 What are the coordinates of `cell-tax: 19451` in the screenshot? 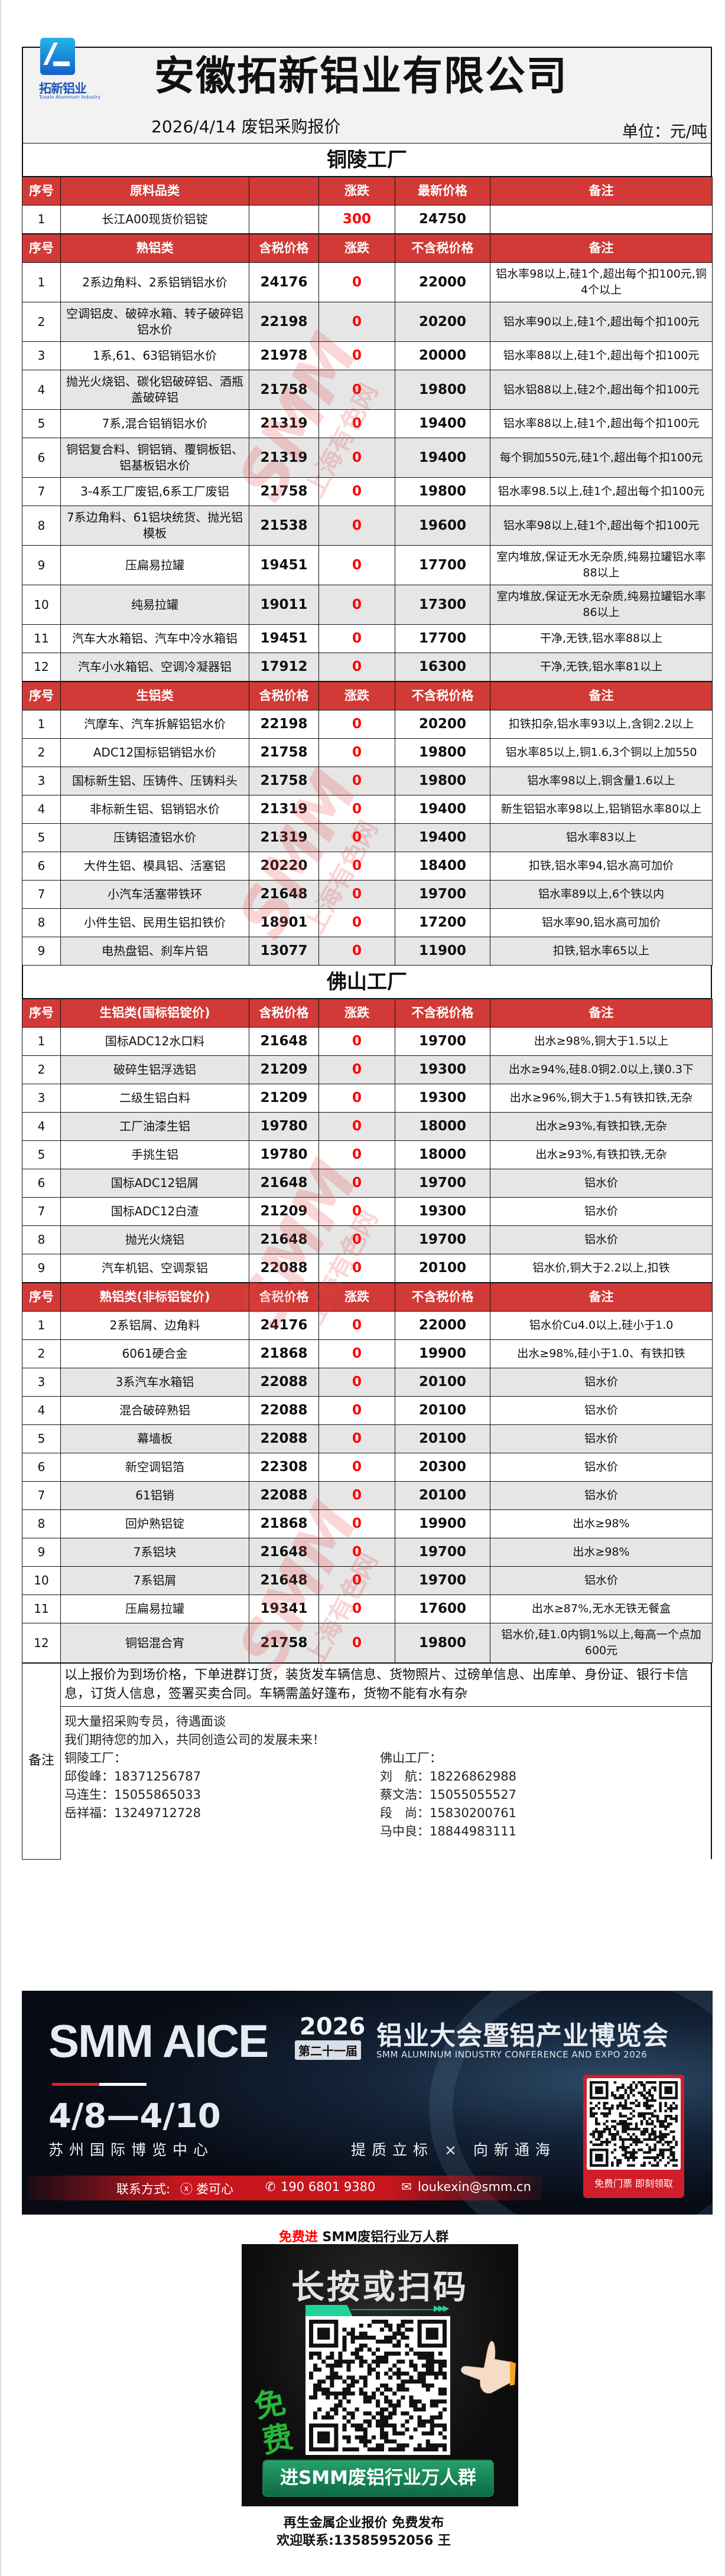 It's located at (284, 565).